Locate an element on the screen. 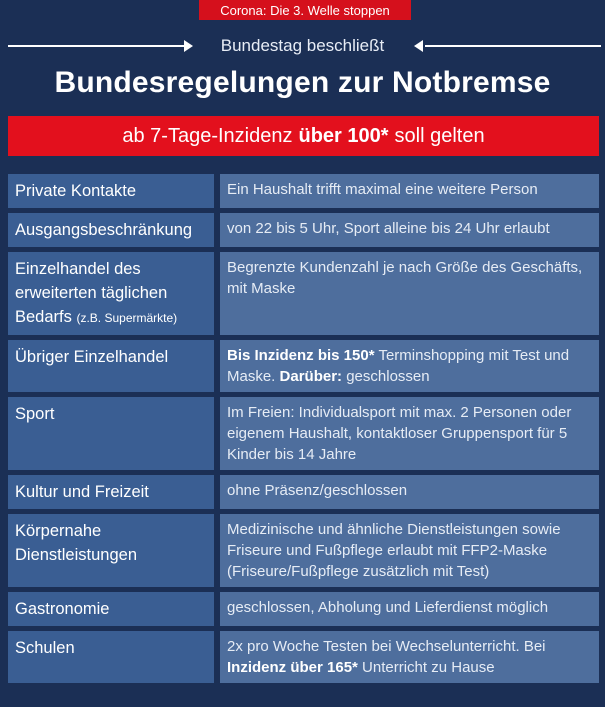  row-label: Gastronomie is located at coordinates (114, 609).